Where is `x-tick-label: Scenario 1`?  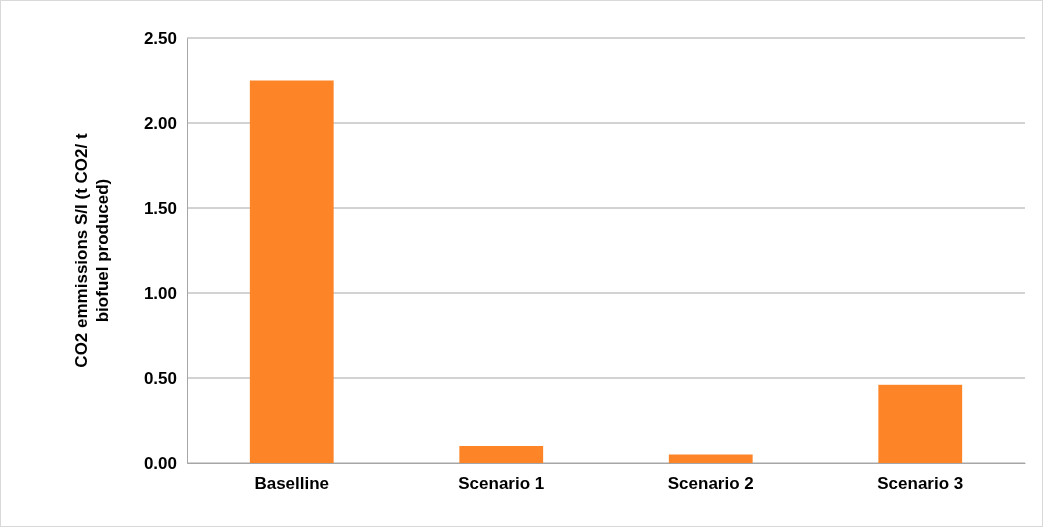 x-tick-label: Scenario 1 is located at coordinates (501, 484).